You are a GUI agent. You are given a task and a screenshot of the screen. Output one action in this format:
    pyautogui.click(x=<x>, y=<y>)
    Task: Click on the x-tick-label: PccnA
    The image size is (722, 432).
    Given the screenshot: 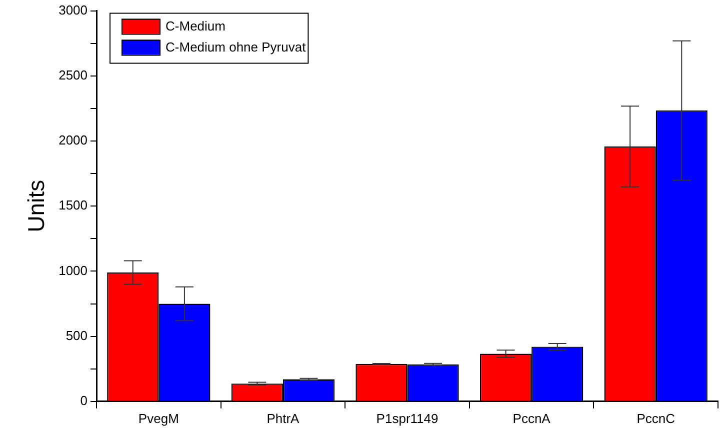 What is the action you would take?
    pyautogui.click(x=531, y=418)
    